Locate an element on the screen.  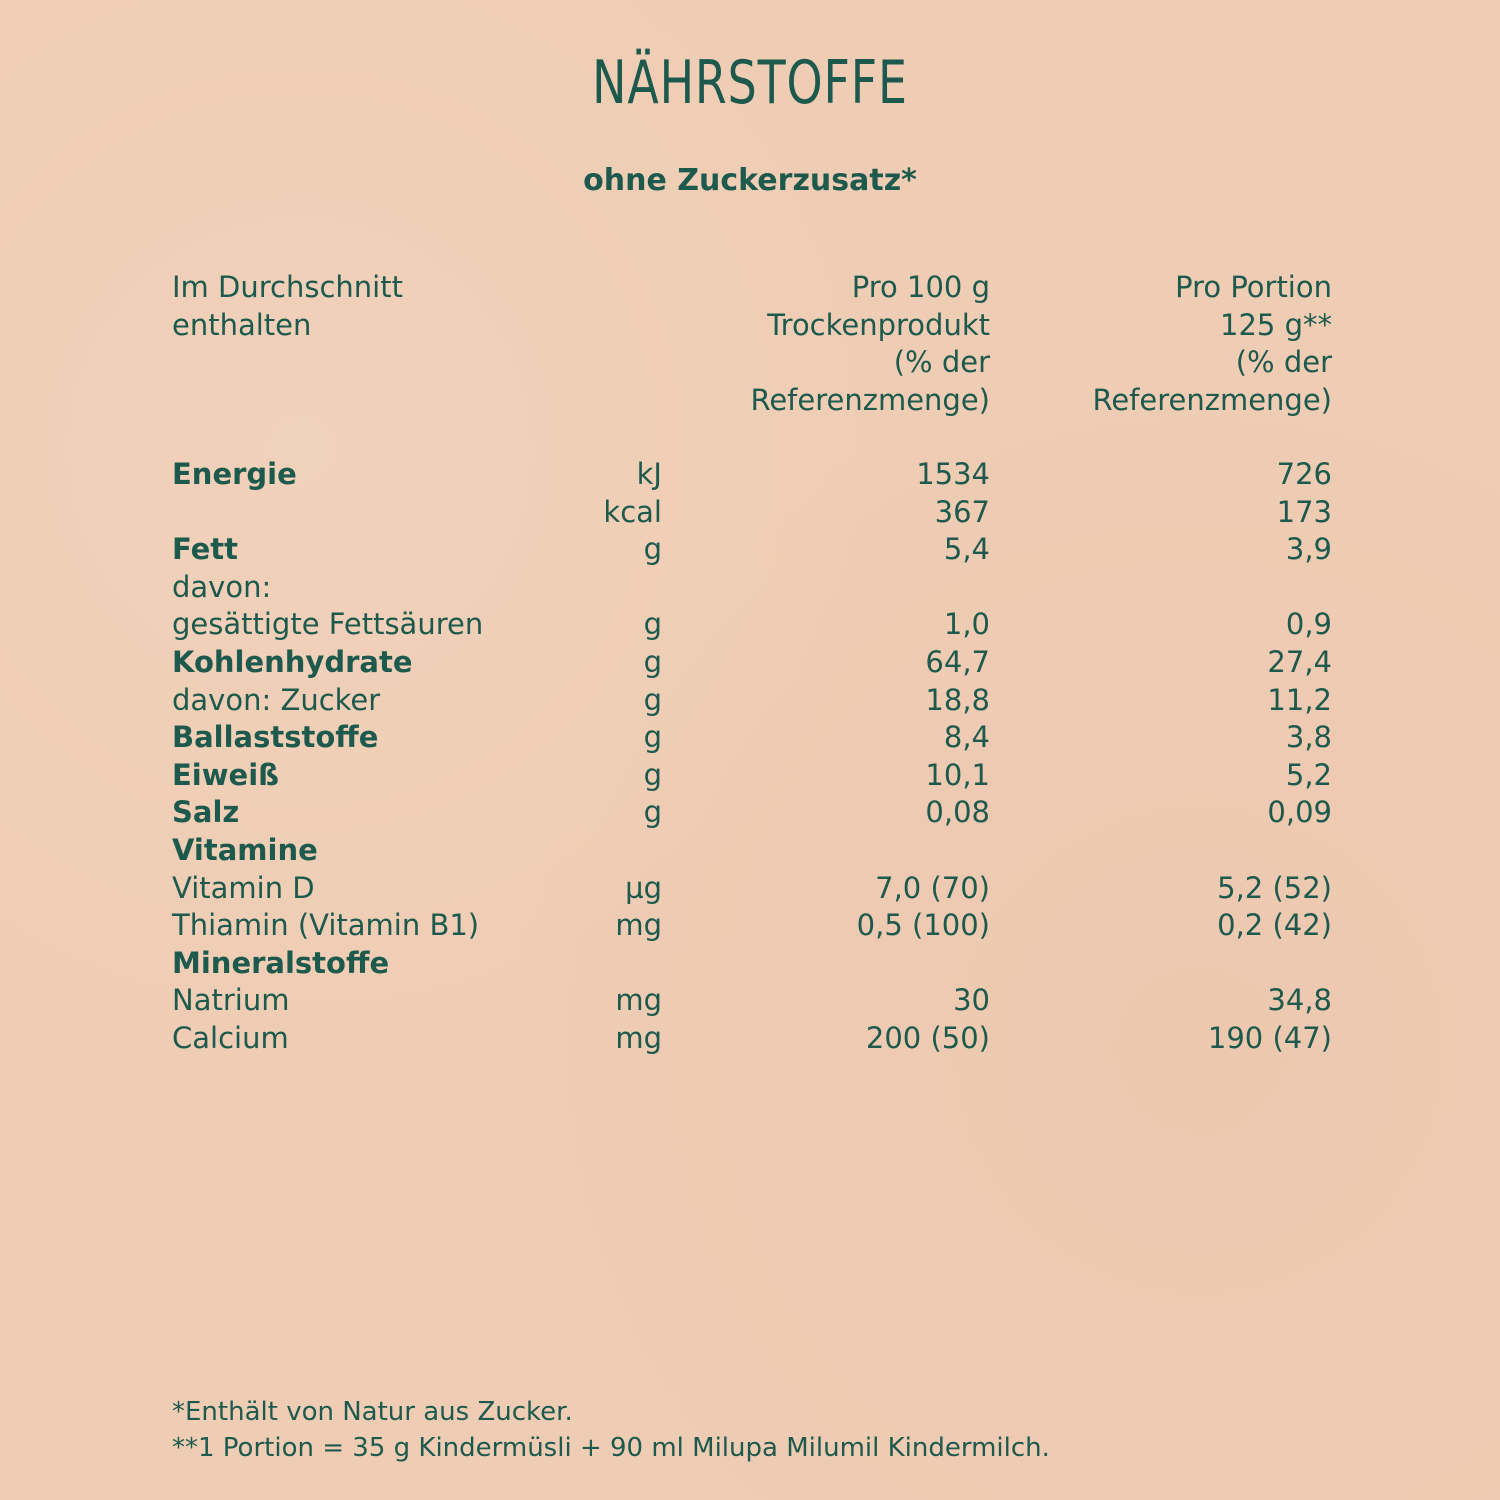
header-col2-line: Pro Portion is located at coordinates (1253, 287).